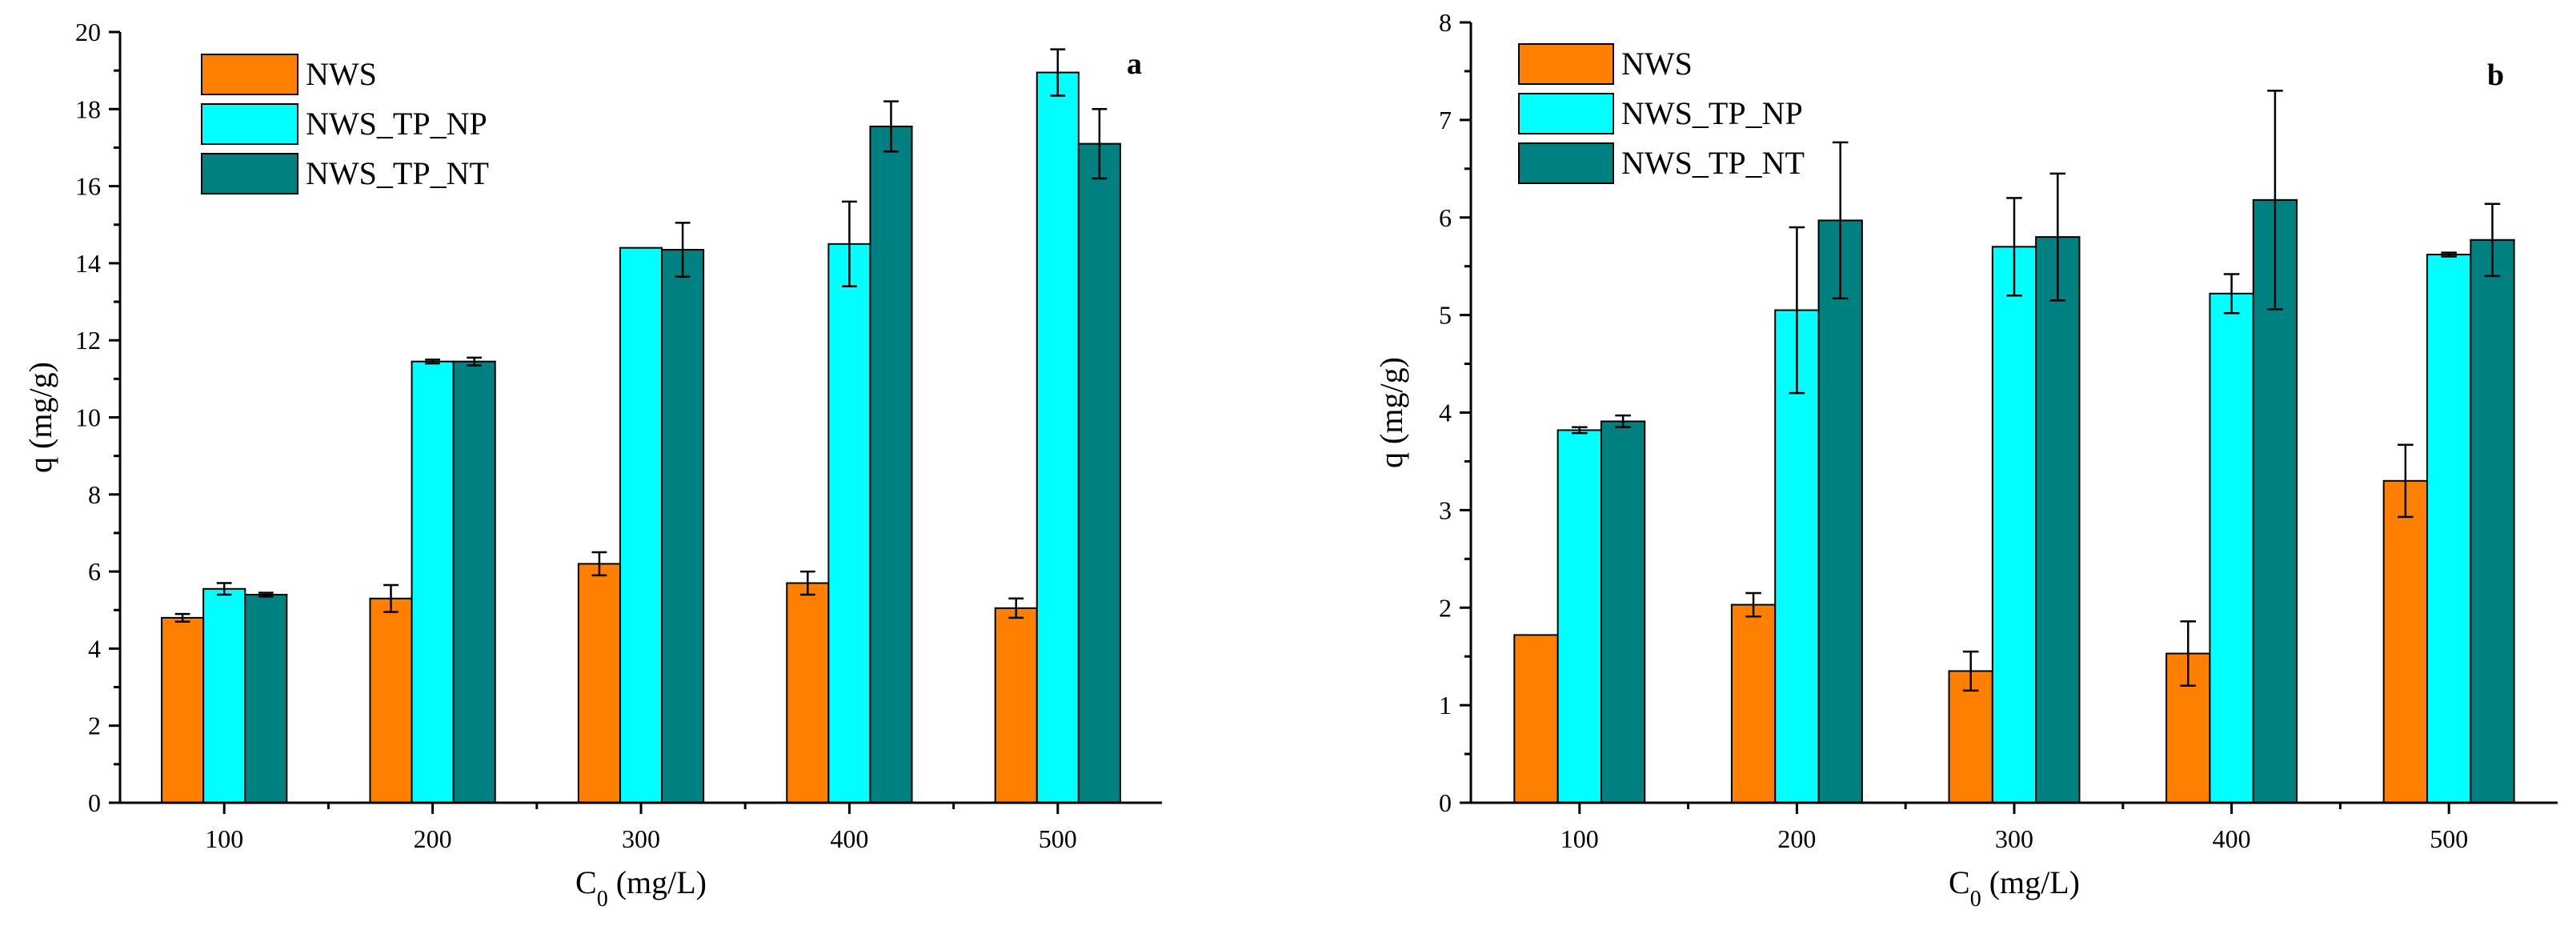 This screenshot has width=2576, height=926. I want to click on legend: NWS NWS_TP_NP NWS_TP_NT, so click(1661, 114).